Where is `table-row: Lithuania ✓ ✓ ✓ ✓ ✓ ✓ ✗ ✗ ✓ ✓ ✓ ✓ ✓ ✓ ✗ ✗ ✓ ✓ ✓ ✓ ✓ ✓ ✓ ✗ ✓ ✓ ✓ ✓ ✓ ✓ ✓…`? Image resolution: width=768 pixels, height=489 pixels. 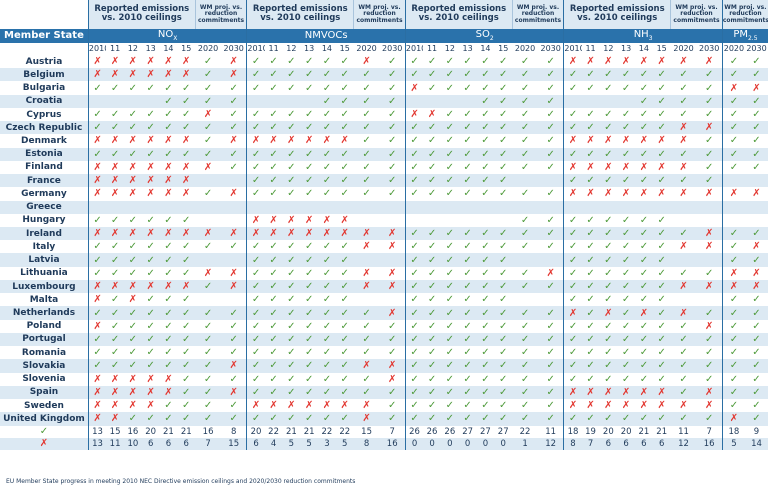 table-row: Lithuania ✓ ✓ ✓ ✓ ✓ ✓ ✗ ✗ ✓ ✓ ✓ ✓ ✓ ✓ ✗ ✗ ✓ ✓ ✓ ✓ ✓ ✓ ✓ ✗ ✓ ✓ ✓ ✓ ✓ ✓ ✓… is located at coordinates (384, 273).